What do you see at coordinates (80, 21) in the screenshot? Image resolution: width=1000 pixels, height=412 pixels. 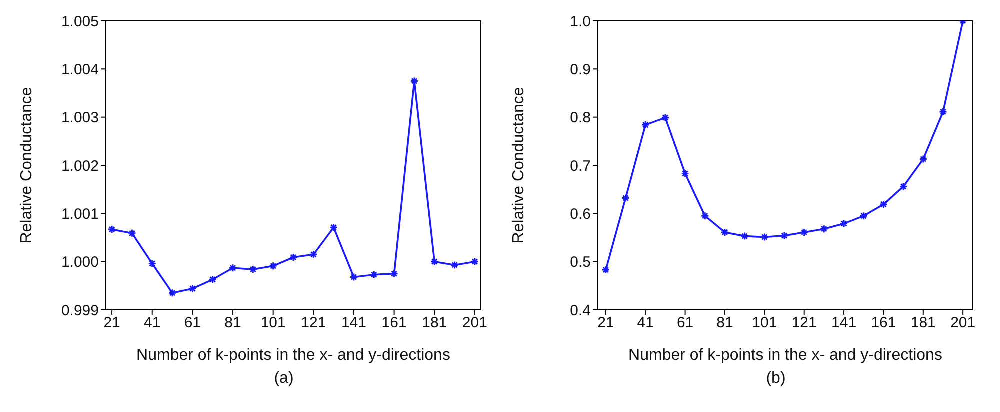 I see `y-tick-label: 1.005` at bounding box center [80, 21].